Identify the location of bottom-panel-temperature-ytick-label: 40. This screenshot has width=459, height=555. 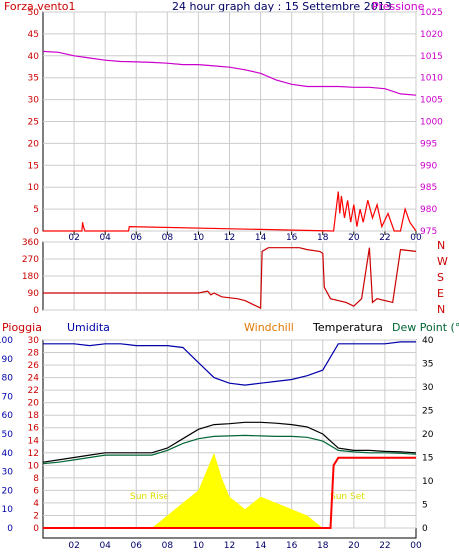
(428, 341).